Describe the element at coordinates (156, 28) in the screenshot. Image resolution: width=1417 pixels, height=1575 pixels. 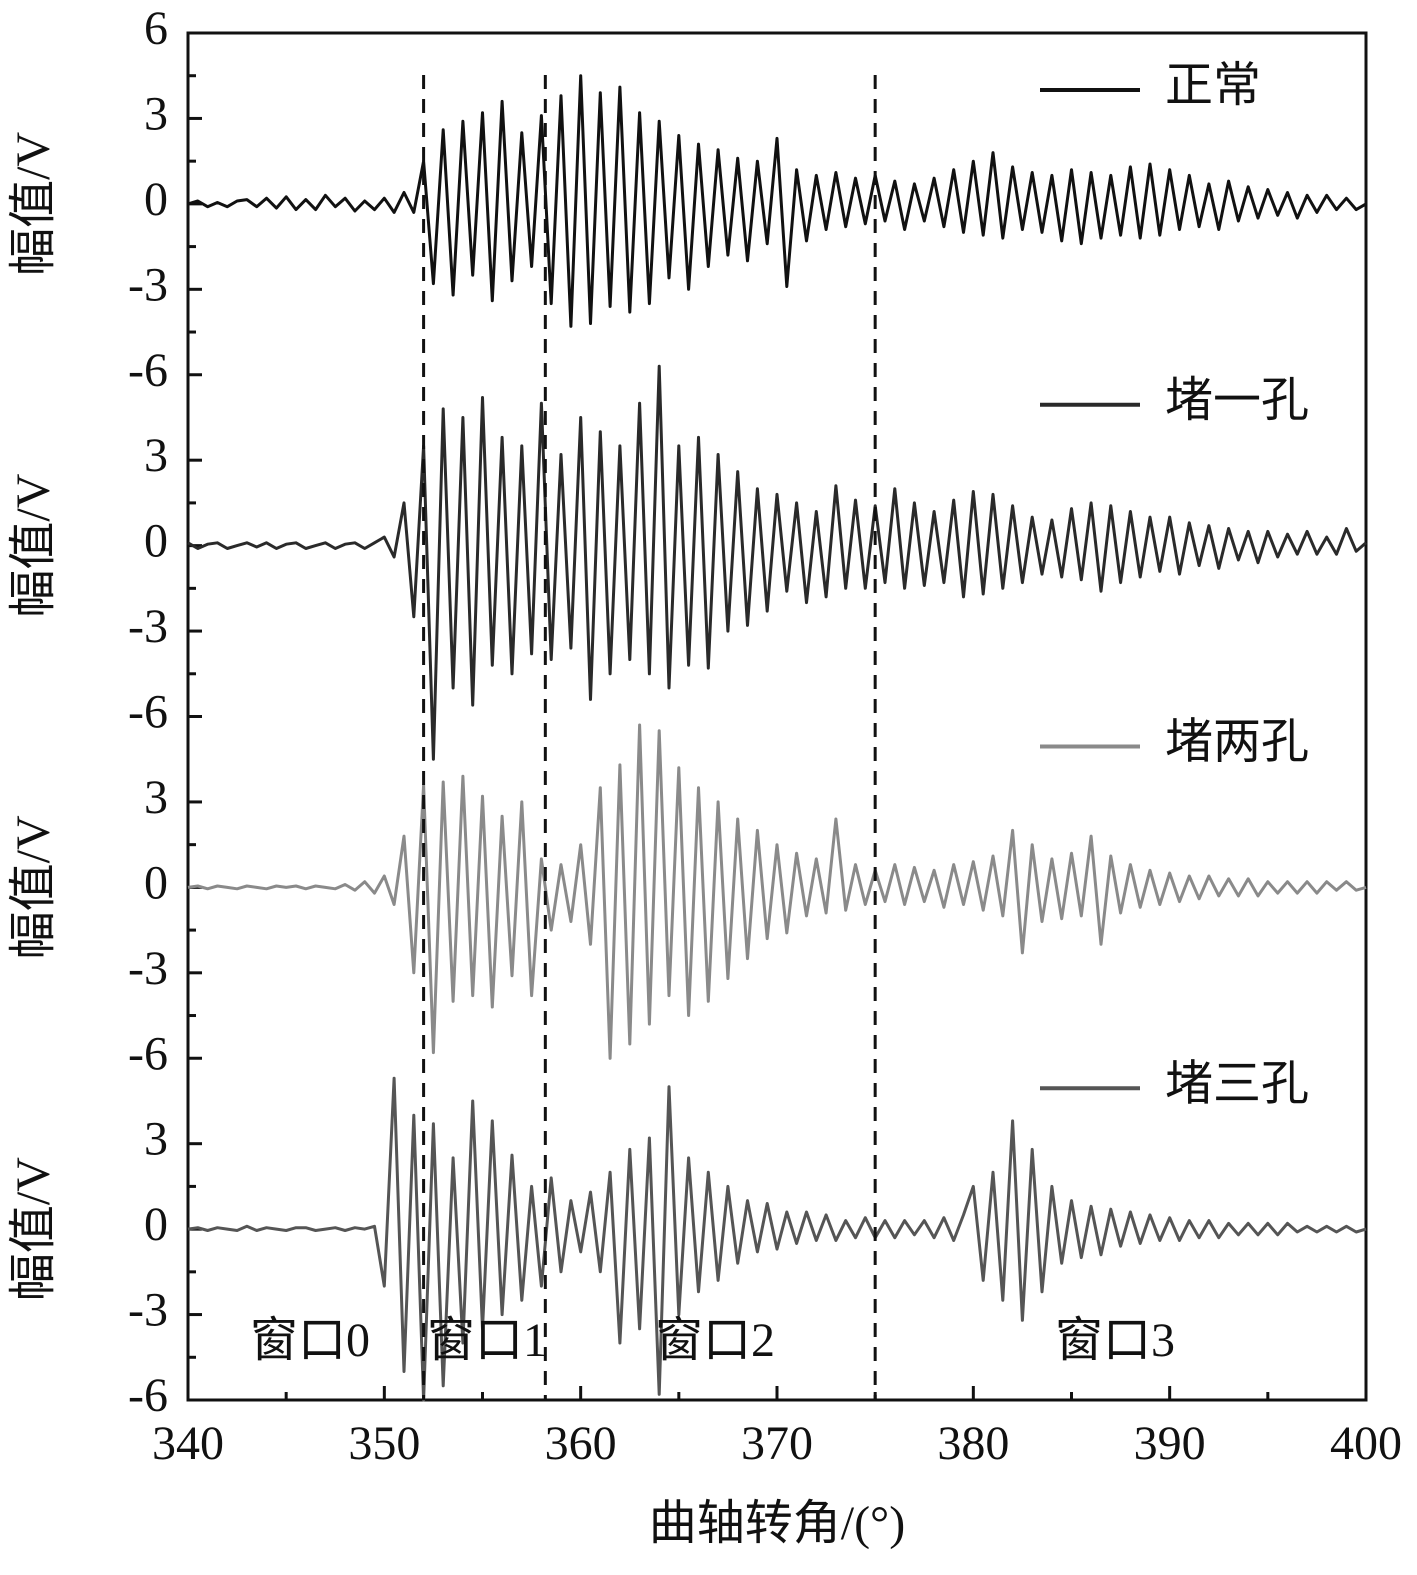
I see `y-tick-label: 6` at that location.